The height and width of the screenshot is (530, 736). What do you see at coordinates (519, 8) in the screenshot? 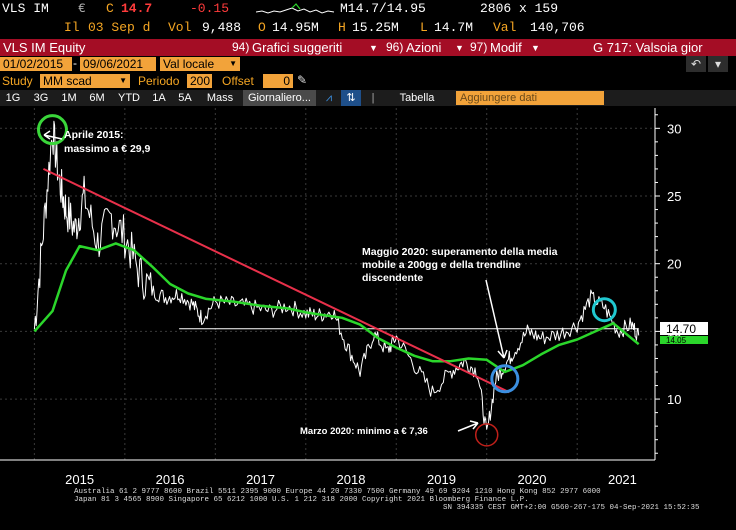
I see `bid-ask-size: 2806 x 159` at bounding box center [519, 8].